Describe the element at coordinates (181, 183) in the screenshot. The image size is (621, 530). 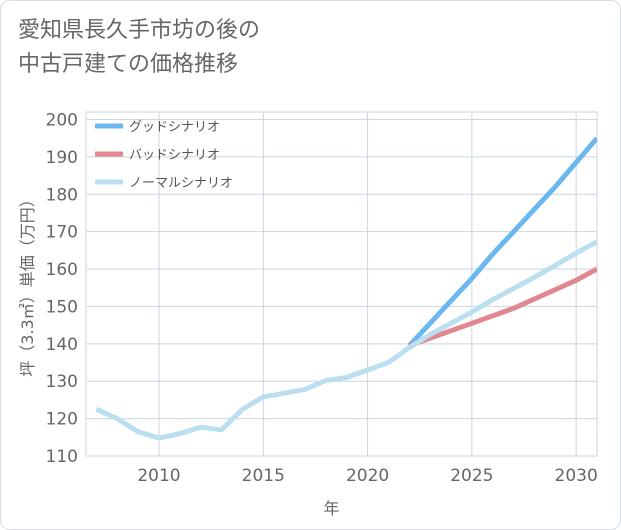
I see `legend-label: ノーマルシナリオ` at that location.